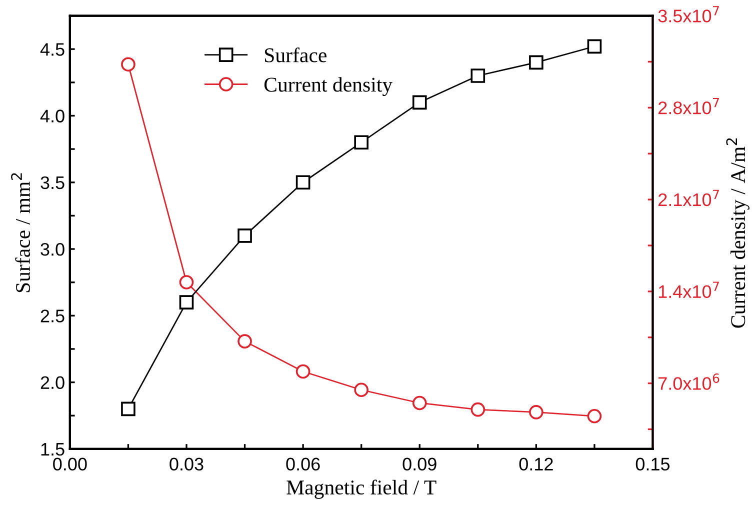  What do you see at coordinates (52, 316) in the screenshot?
I see `y-tick-label: 2.5` at bounding box center [52, 316].